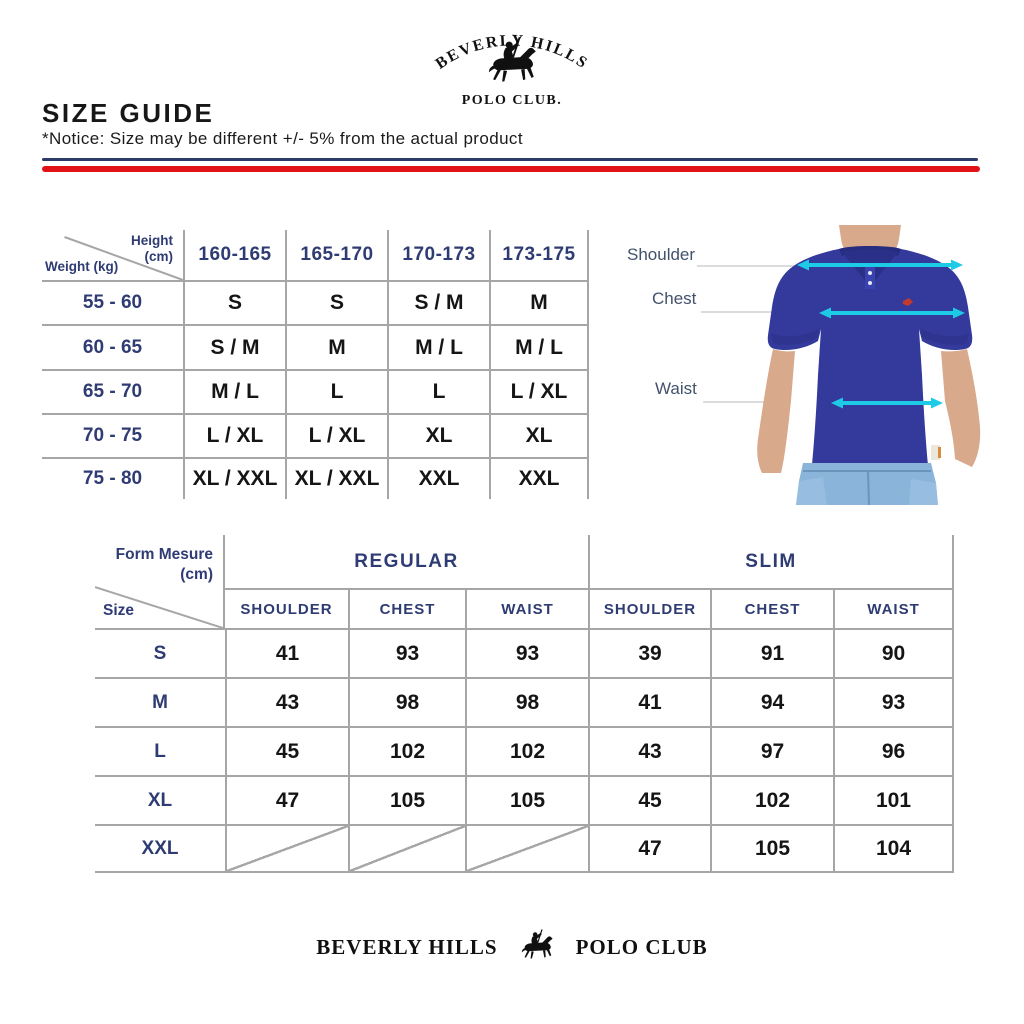 This screenshot has width=1024, height=1024. I want to click on row-header: 60 - 65, so click(112, 346).